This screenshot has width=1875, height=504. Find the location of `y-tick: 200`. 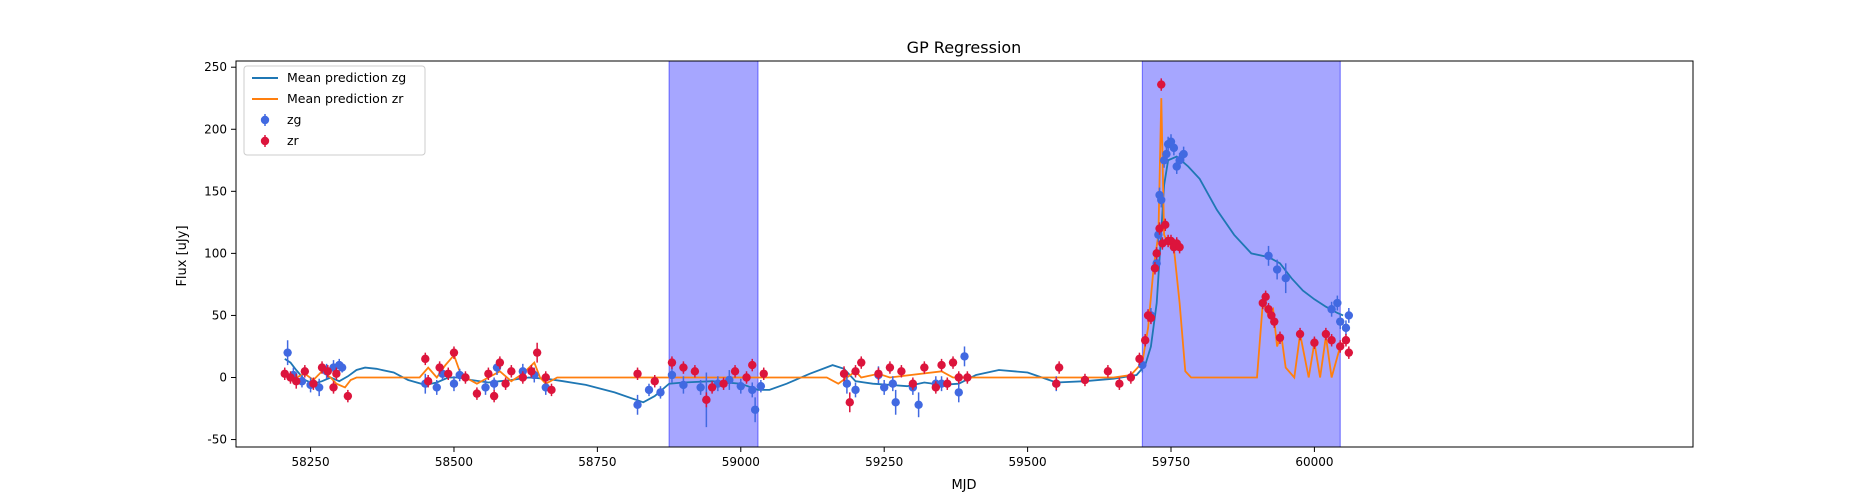

y-tick: 200 is located at coordinates (220, 129).